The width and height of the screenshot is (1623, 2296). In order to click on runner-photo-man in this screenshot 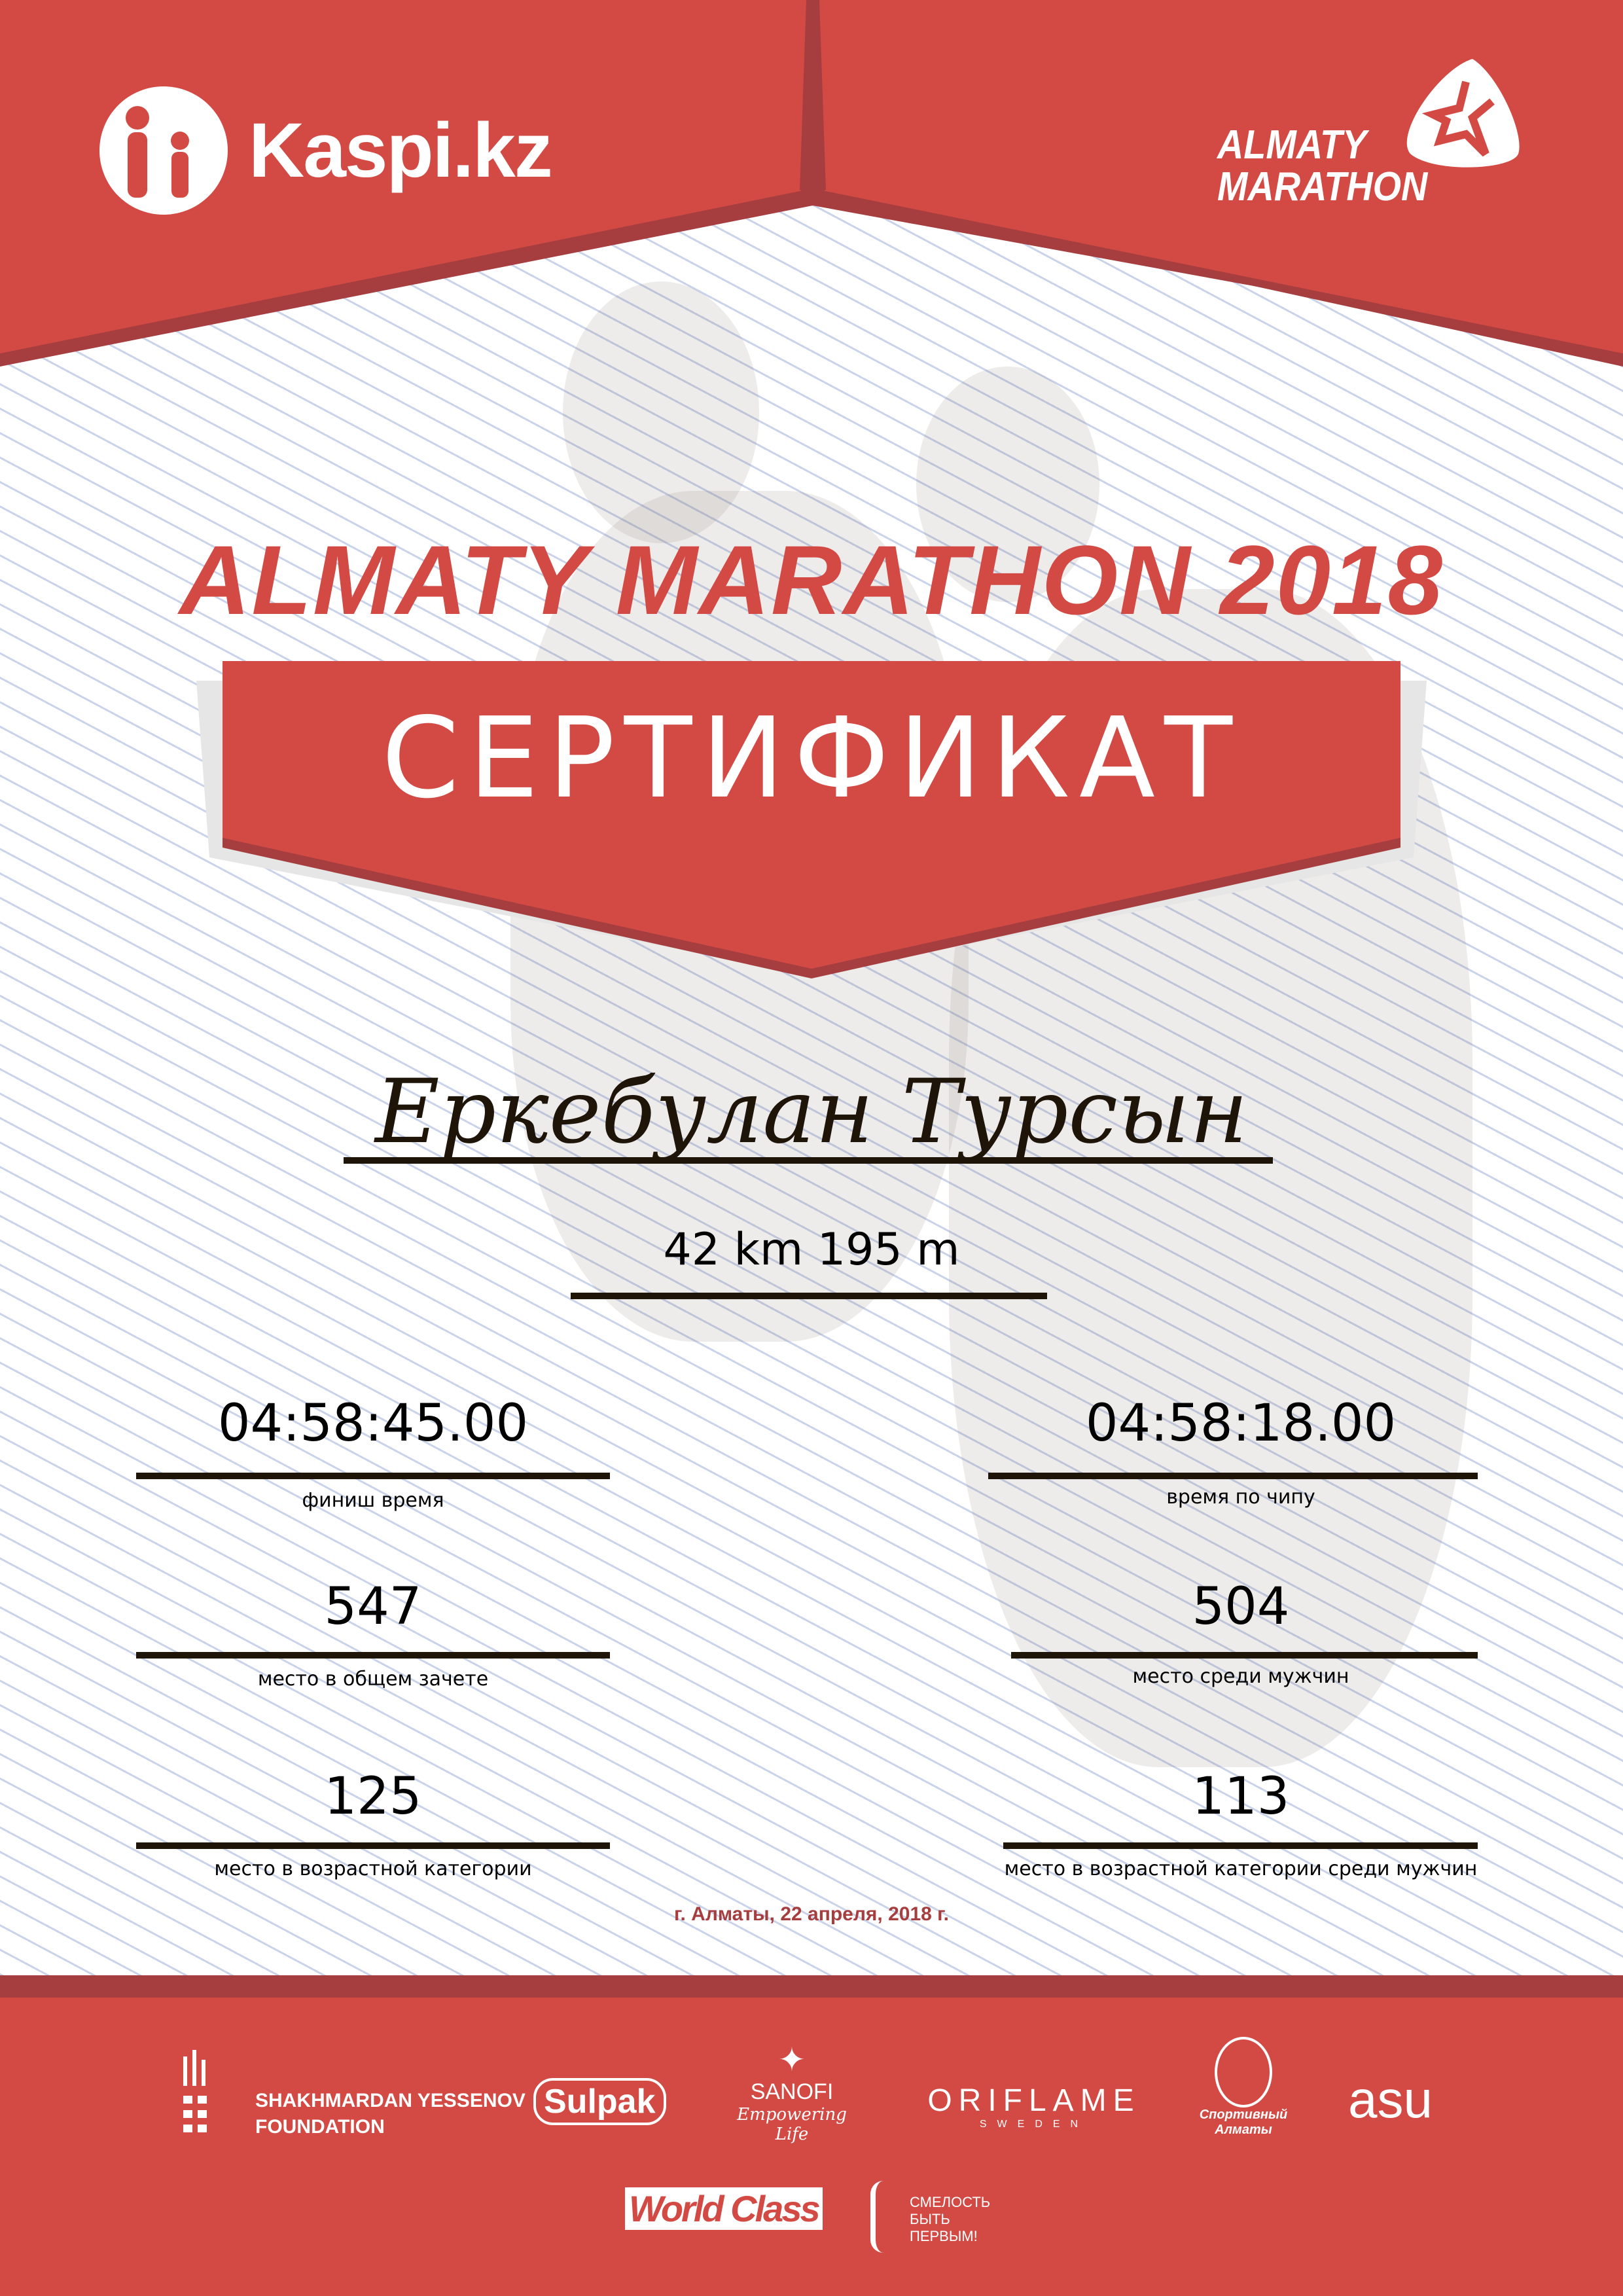, I will do `click(661, 412)`.